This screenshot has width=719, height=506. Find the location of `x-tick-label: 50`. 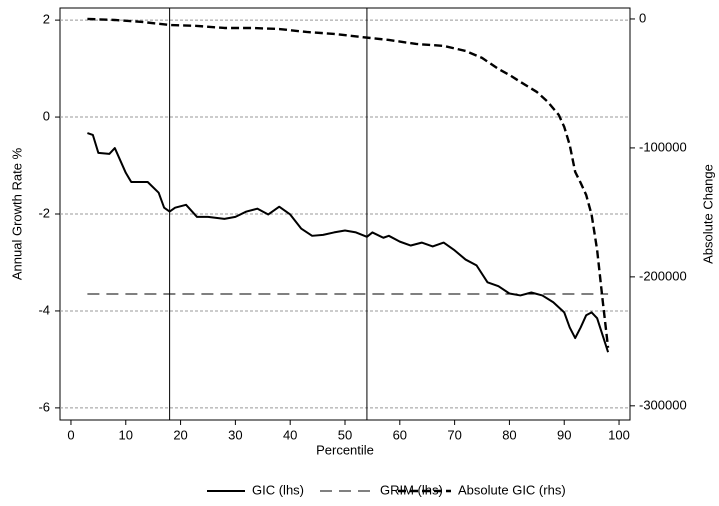

x-tick-label: 50 is located at coordinates (345, 434).